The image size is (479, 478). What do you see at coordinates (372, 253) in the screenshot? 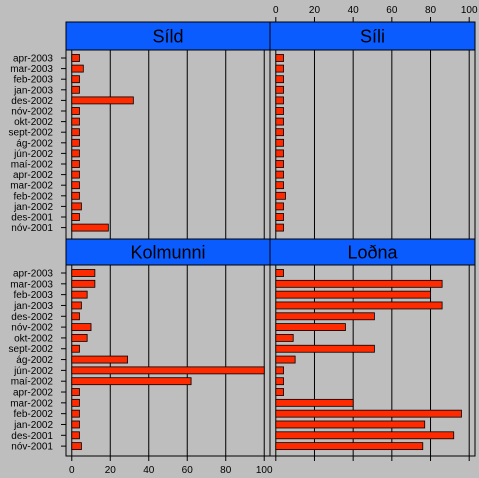
I see `strip-label-lo-na: Loðna` at bounding box center [372, 253].